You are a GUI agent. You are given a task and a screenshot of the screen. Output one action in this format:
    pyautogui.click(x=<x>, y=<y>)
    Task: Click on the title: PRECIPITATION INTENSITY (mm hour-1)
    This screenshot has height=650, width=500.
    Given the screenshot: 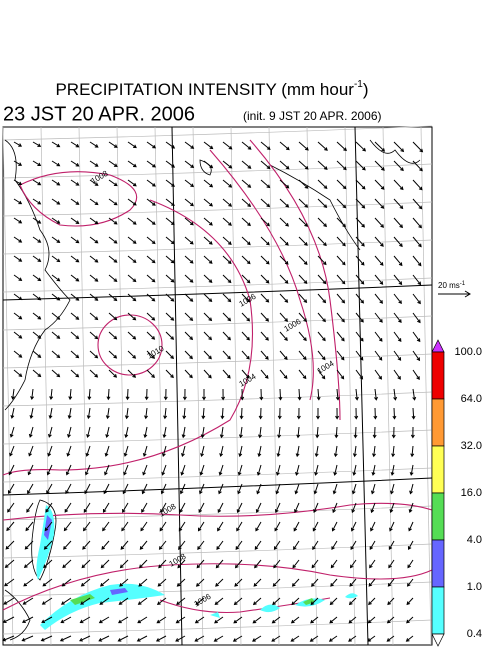 What is the action you would take?
    pyautogui.click(x=211, y=89)
    